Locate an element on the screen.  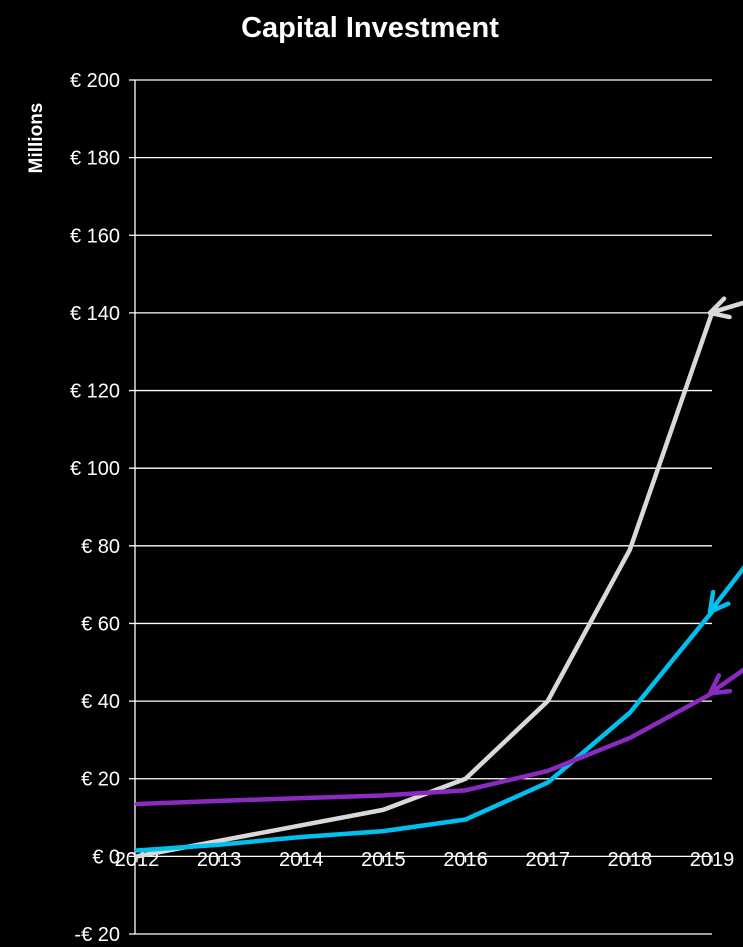
x-tick-label: 2015 is located at coordinates (383, 860).